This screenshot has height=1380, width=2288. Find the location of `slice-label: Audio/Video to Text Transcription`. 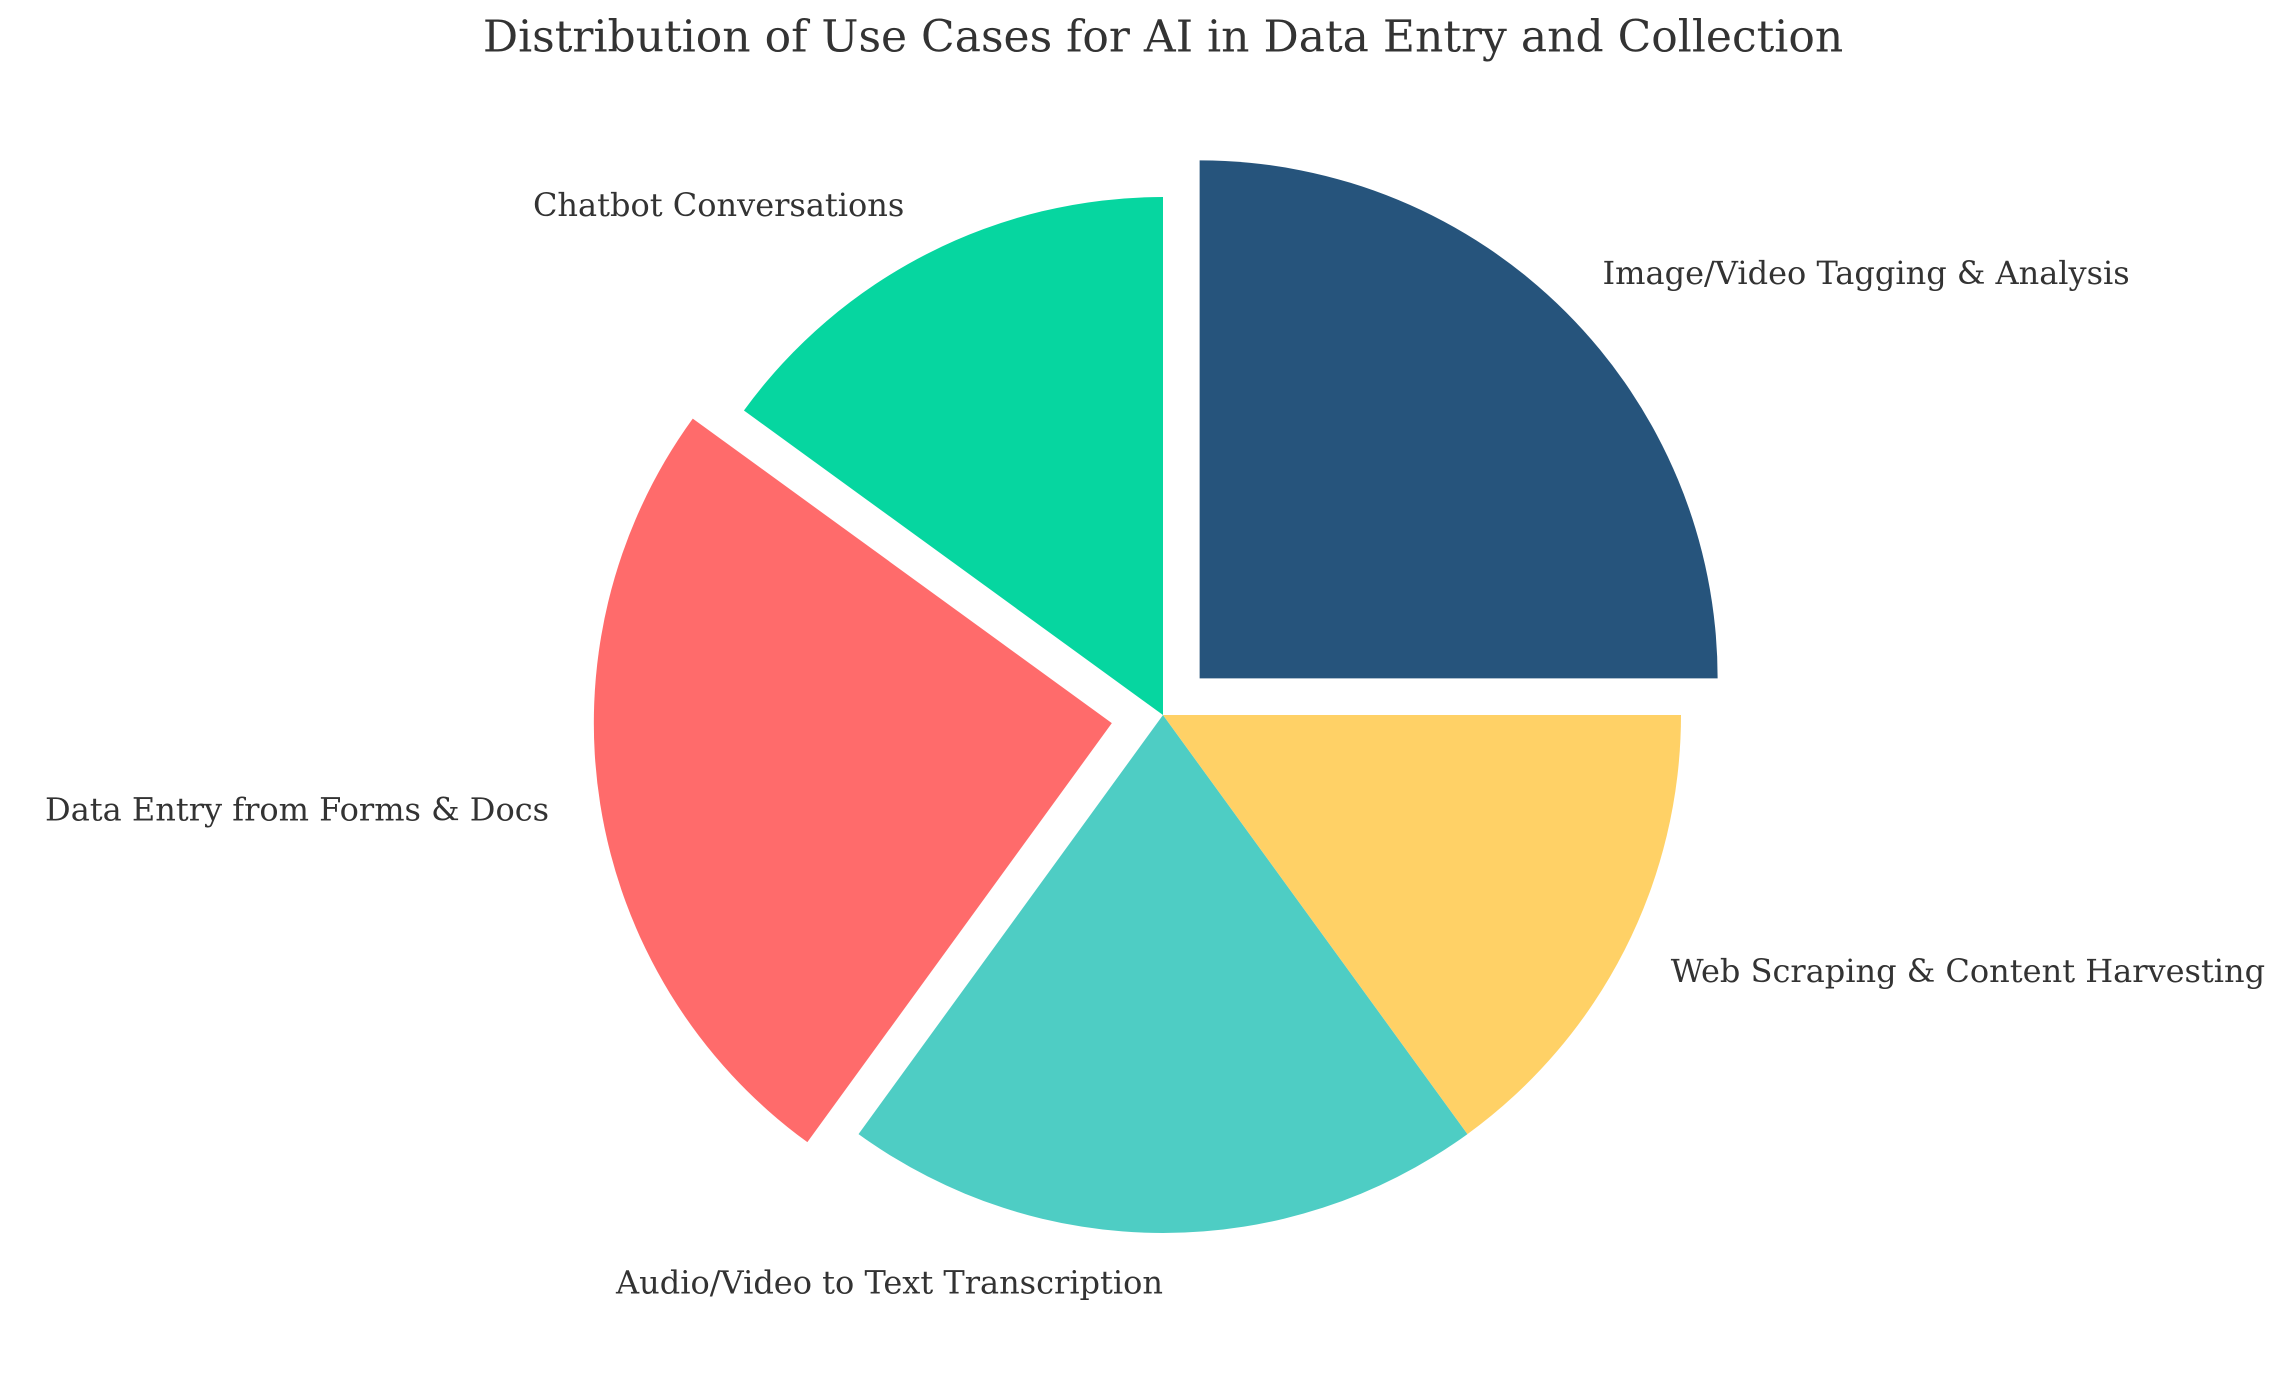

slice-label: Audio/Video to Text Transcription is located at coordinates (889, 1282).